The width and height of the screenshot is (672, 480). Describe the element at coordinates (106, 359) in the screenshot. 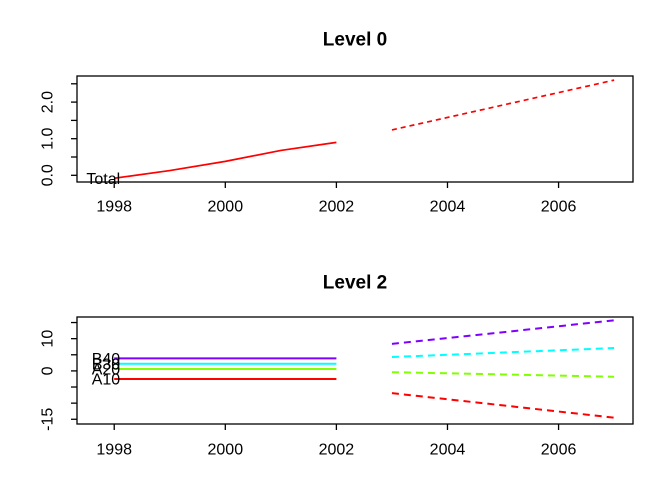

I see `series-start-label-b40: B40` at that location.